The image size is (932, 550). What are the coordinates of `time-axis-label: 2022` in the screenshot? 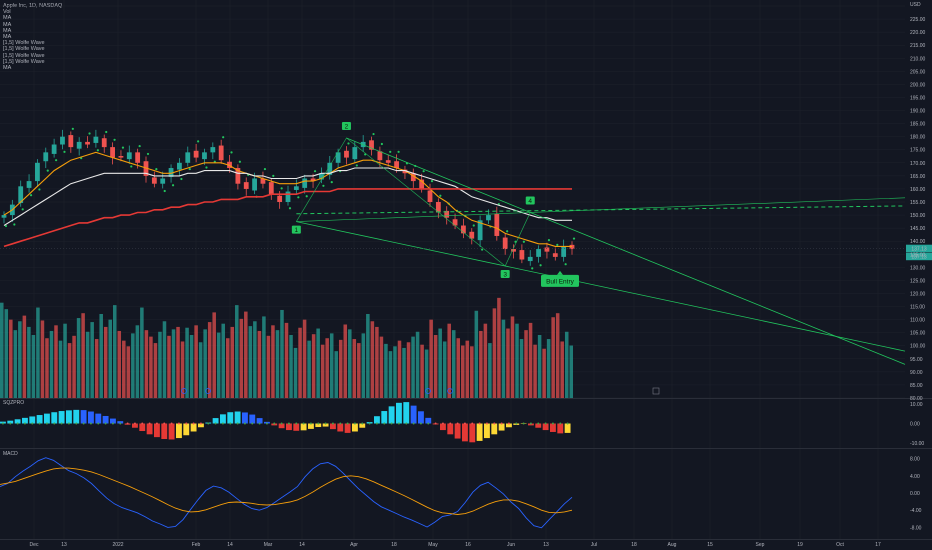 It's located at (117, 545).